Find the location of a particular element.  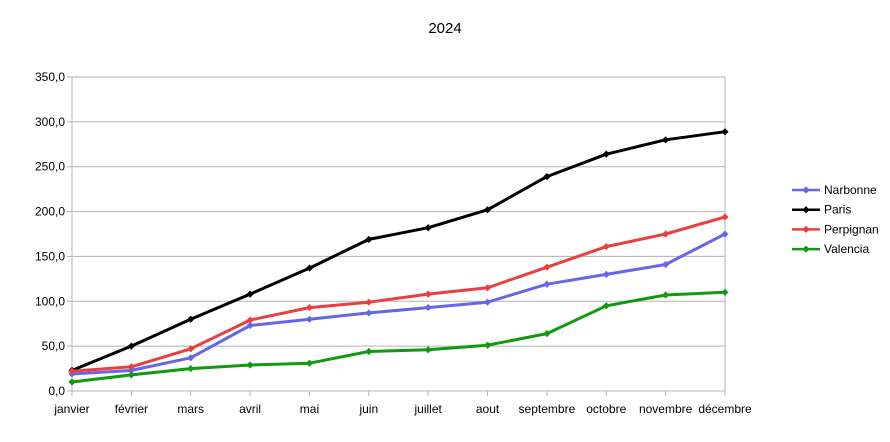

legend-label-narbonne: Narbonne is located at coordinates (850, 190).